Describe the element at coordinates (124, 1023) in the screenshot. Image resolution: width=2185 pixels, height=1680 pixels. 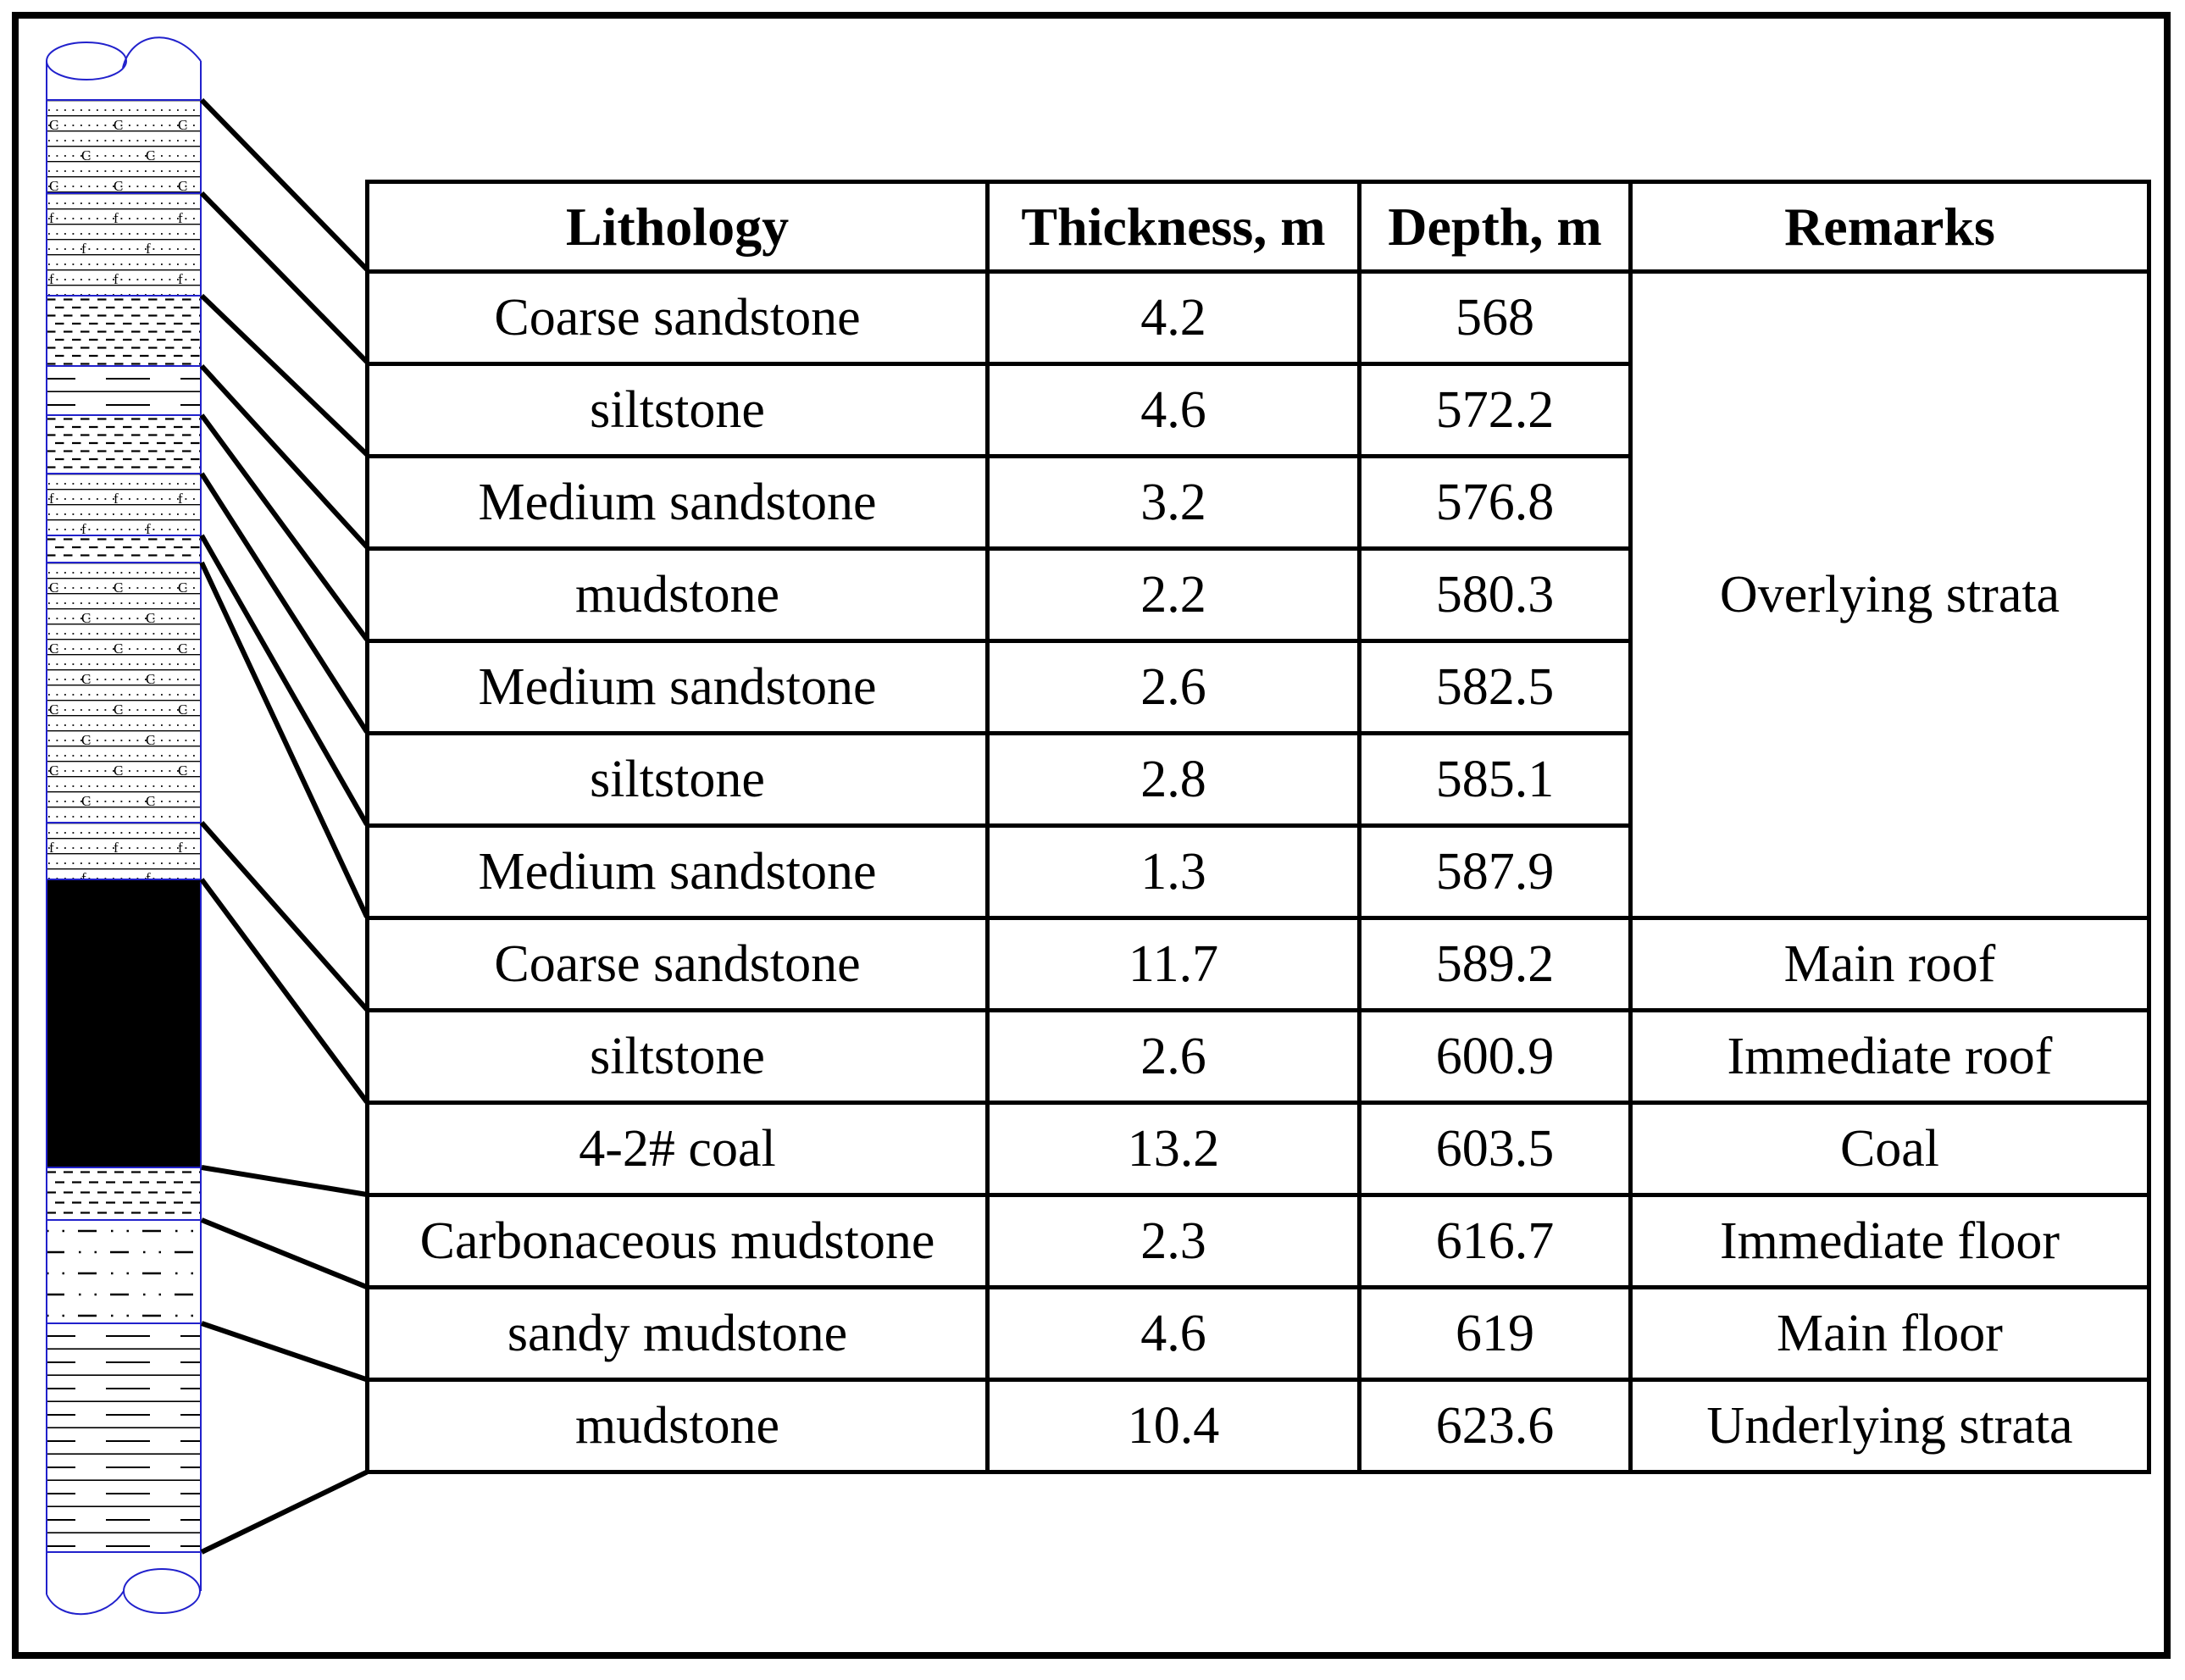
I see `stratum-coal` at that location.